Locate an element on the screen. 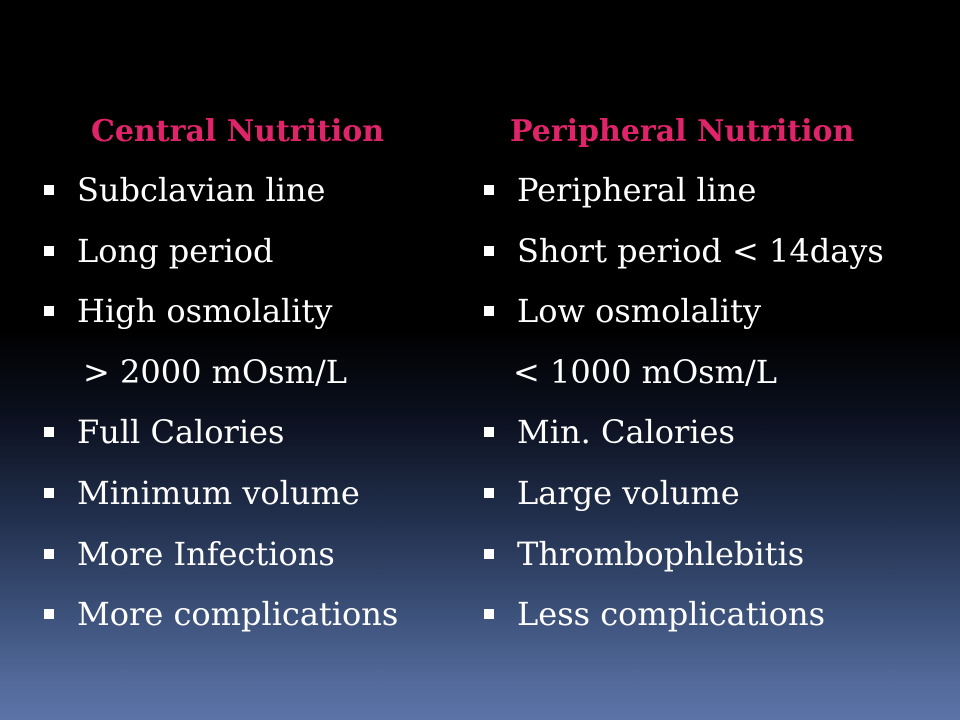  list-item: Thrombophlebitis is located at coordinates (717, 554).